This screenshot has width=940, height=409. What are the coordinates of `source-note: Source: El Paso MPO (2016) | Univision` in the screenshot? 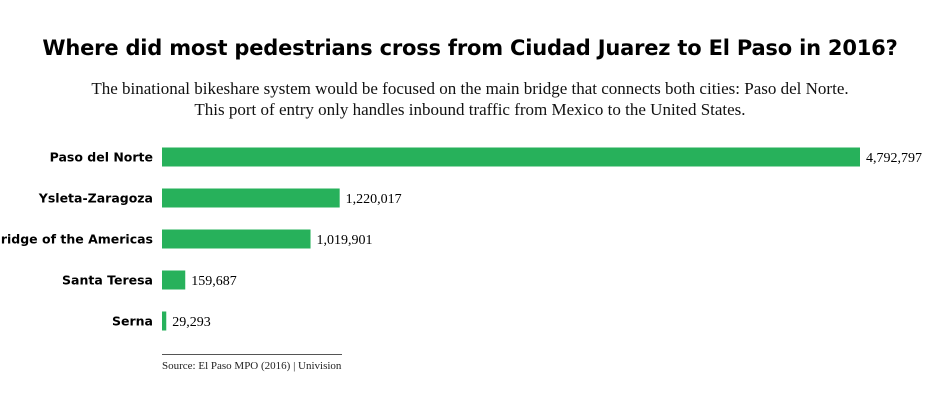 It's located at (252, 366).